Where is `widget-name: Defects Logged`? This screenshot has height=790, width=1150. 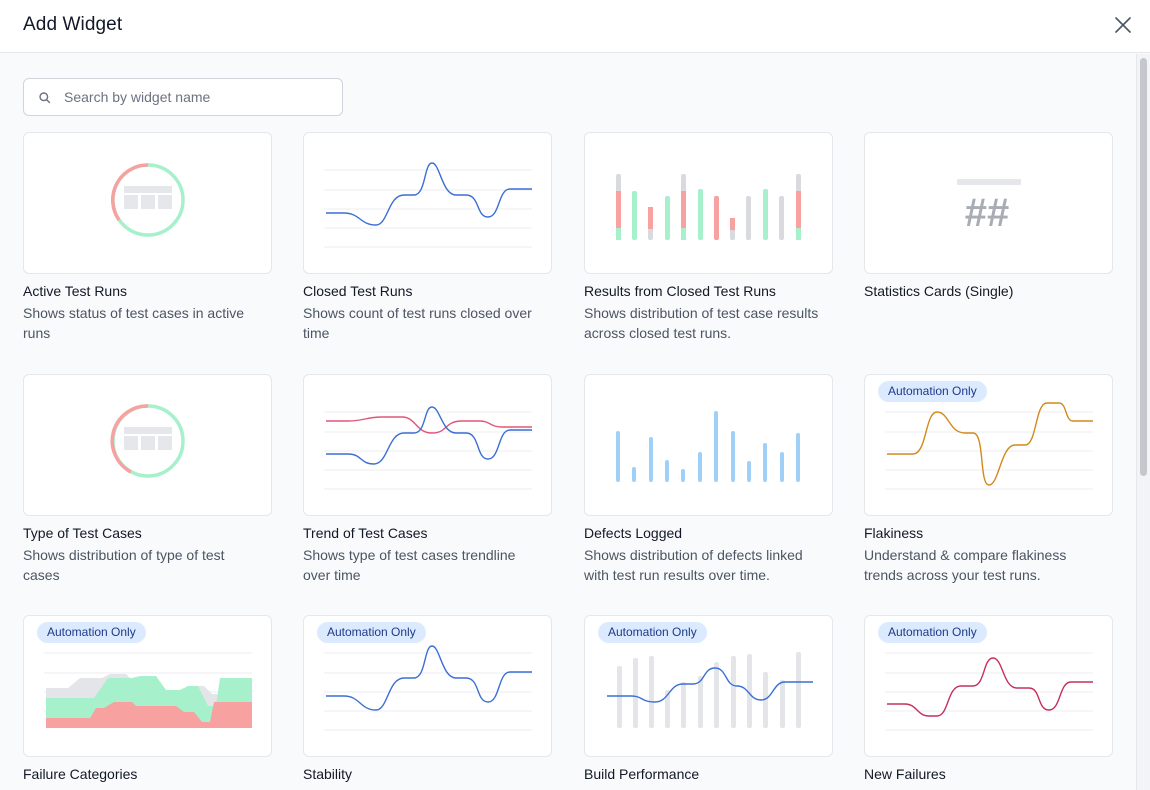 widget-name: Defects Logged is located at coordinates (633, 533).